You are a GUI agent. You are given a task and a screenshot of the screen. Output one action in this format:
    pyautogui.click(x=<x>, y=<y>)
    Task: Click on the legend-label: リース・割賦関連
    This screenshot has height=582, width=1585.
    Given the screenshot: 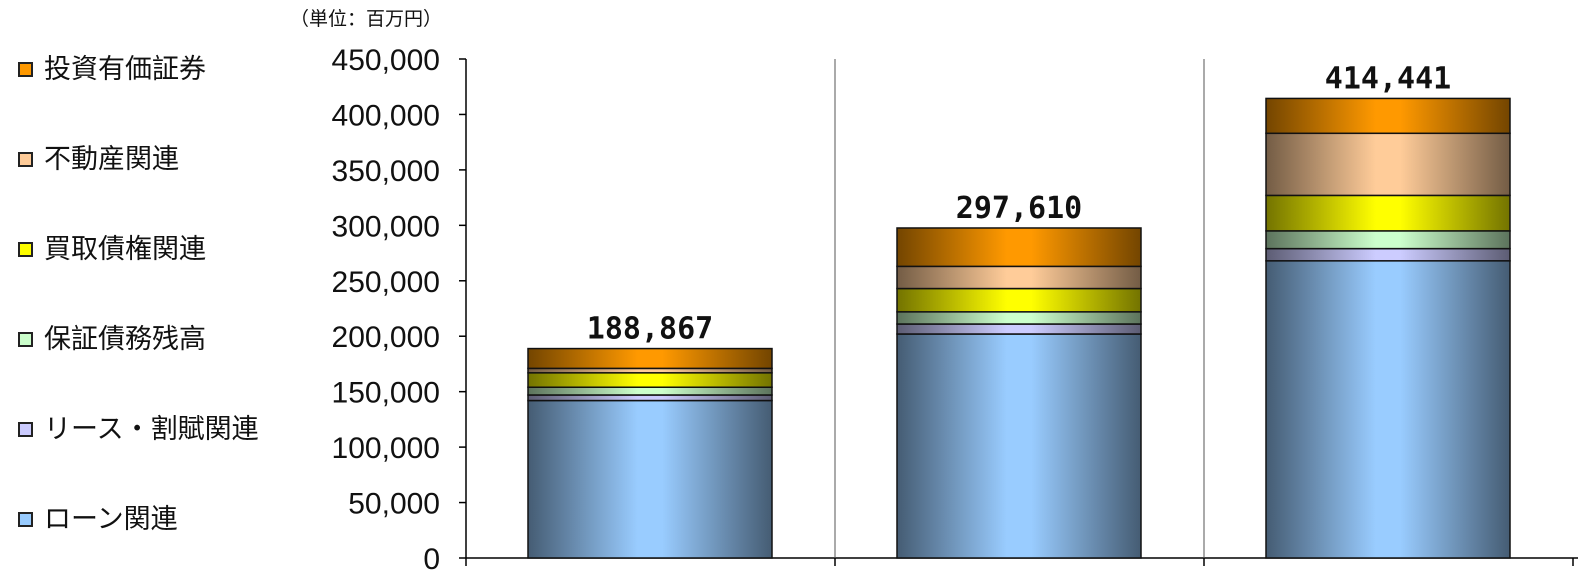 What is the action you would take?
    pyautogui.click(x=151, y=429)
    